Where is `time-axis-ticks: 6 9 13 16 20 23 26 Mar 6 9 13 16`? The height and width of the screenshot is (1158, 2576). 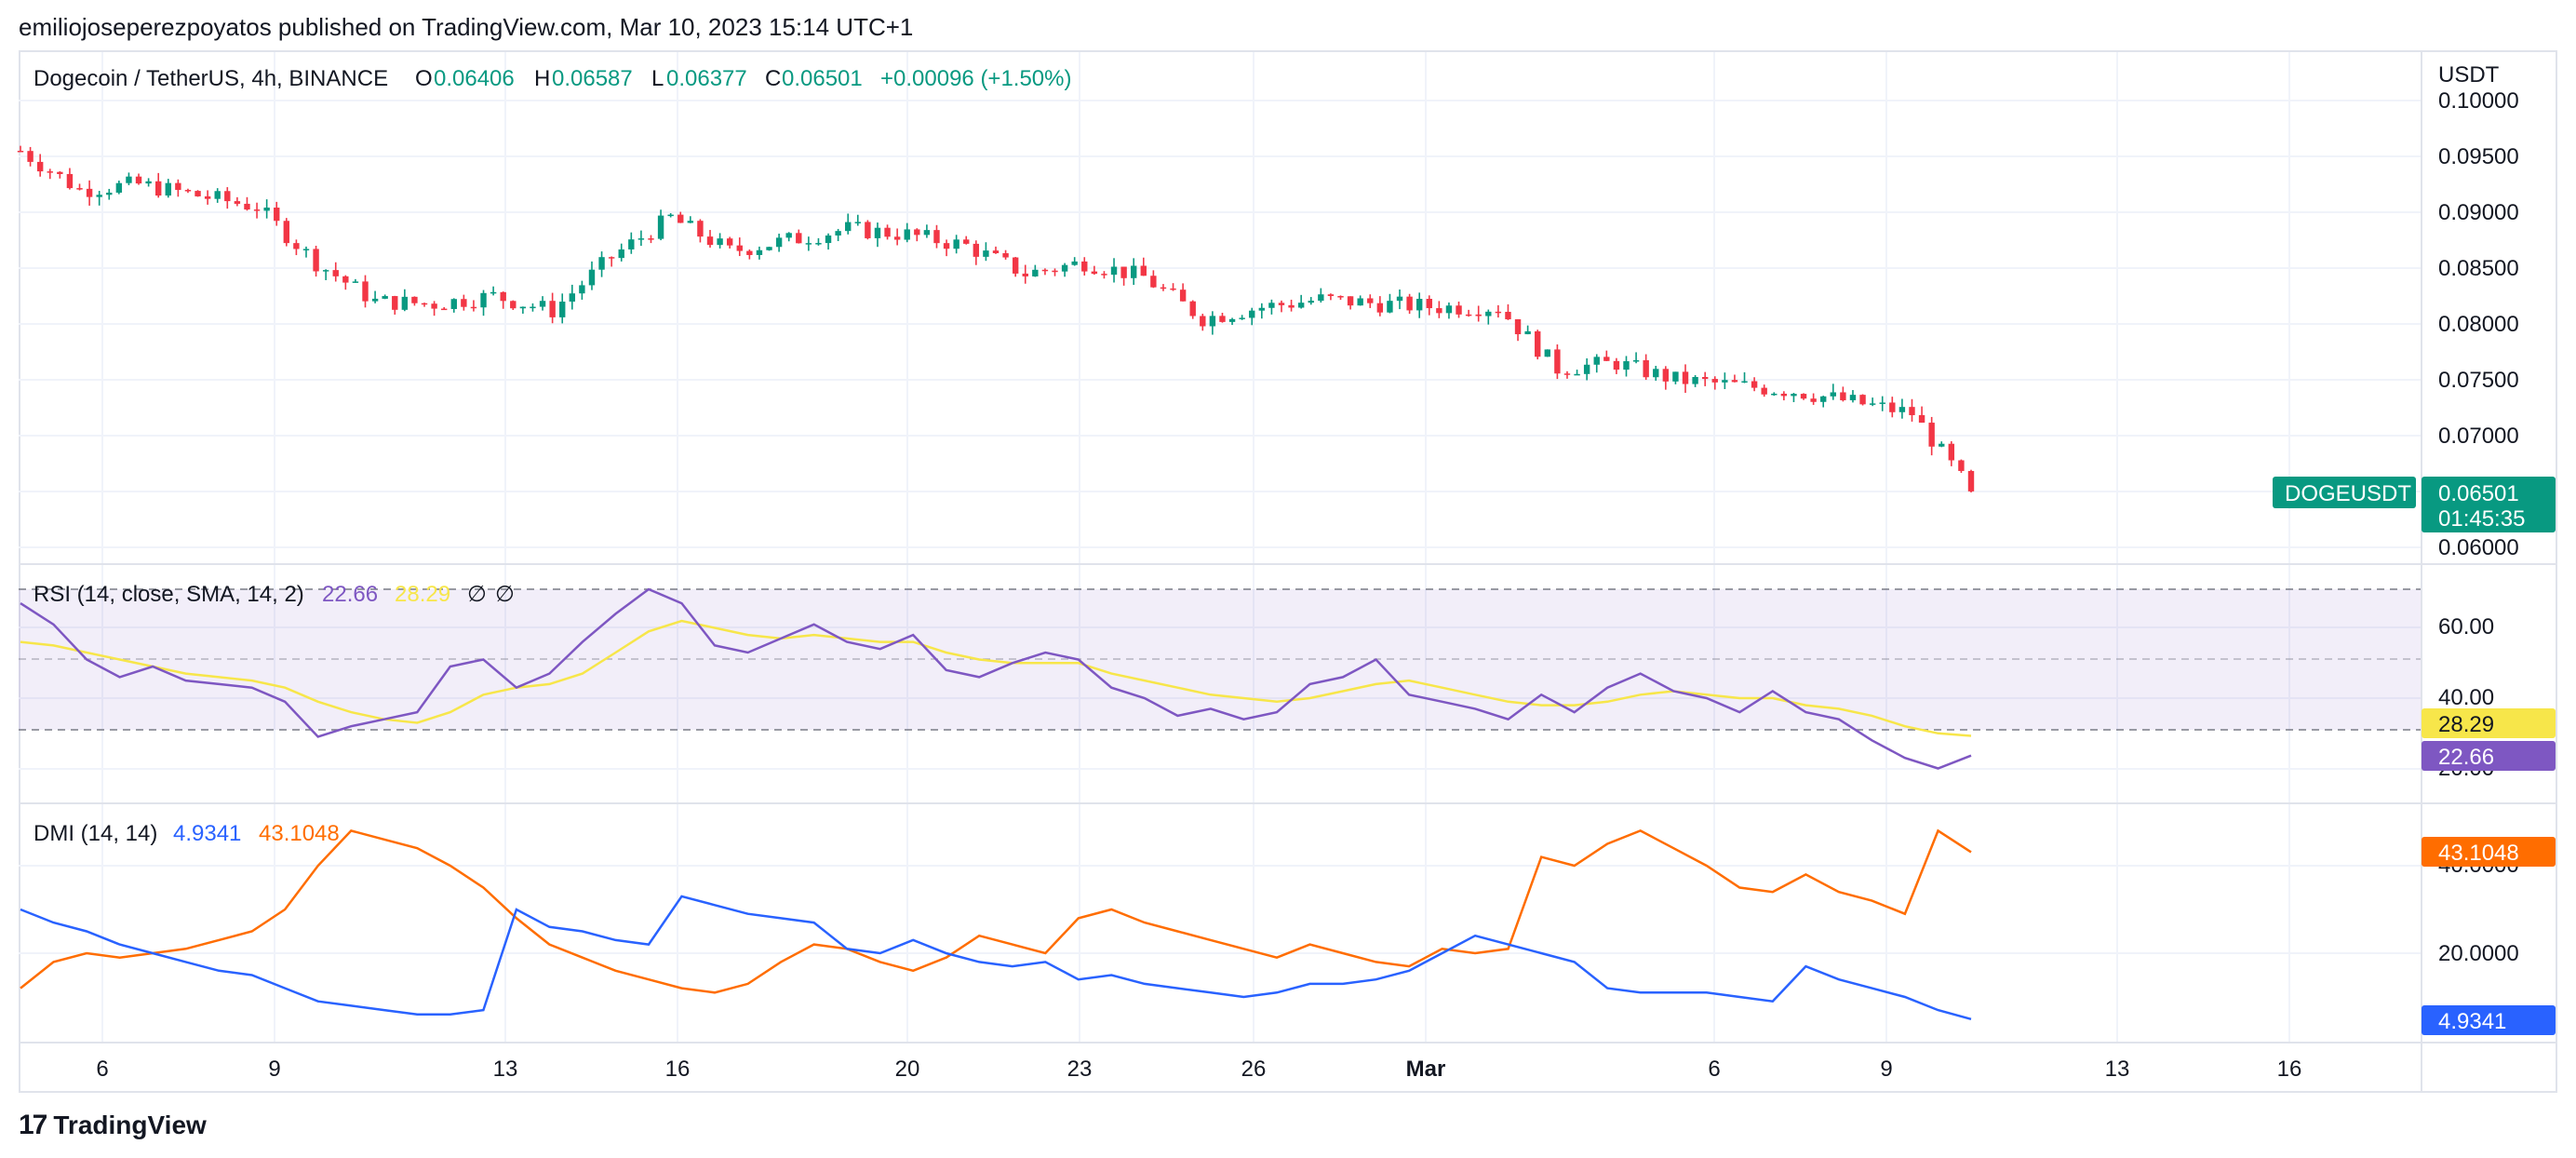
time-axis-ticks: 6 9 13 16 20 23 26 Mar 6 9 13 16 is located at coordinates (1198, 1069).